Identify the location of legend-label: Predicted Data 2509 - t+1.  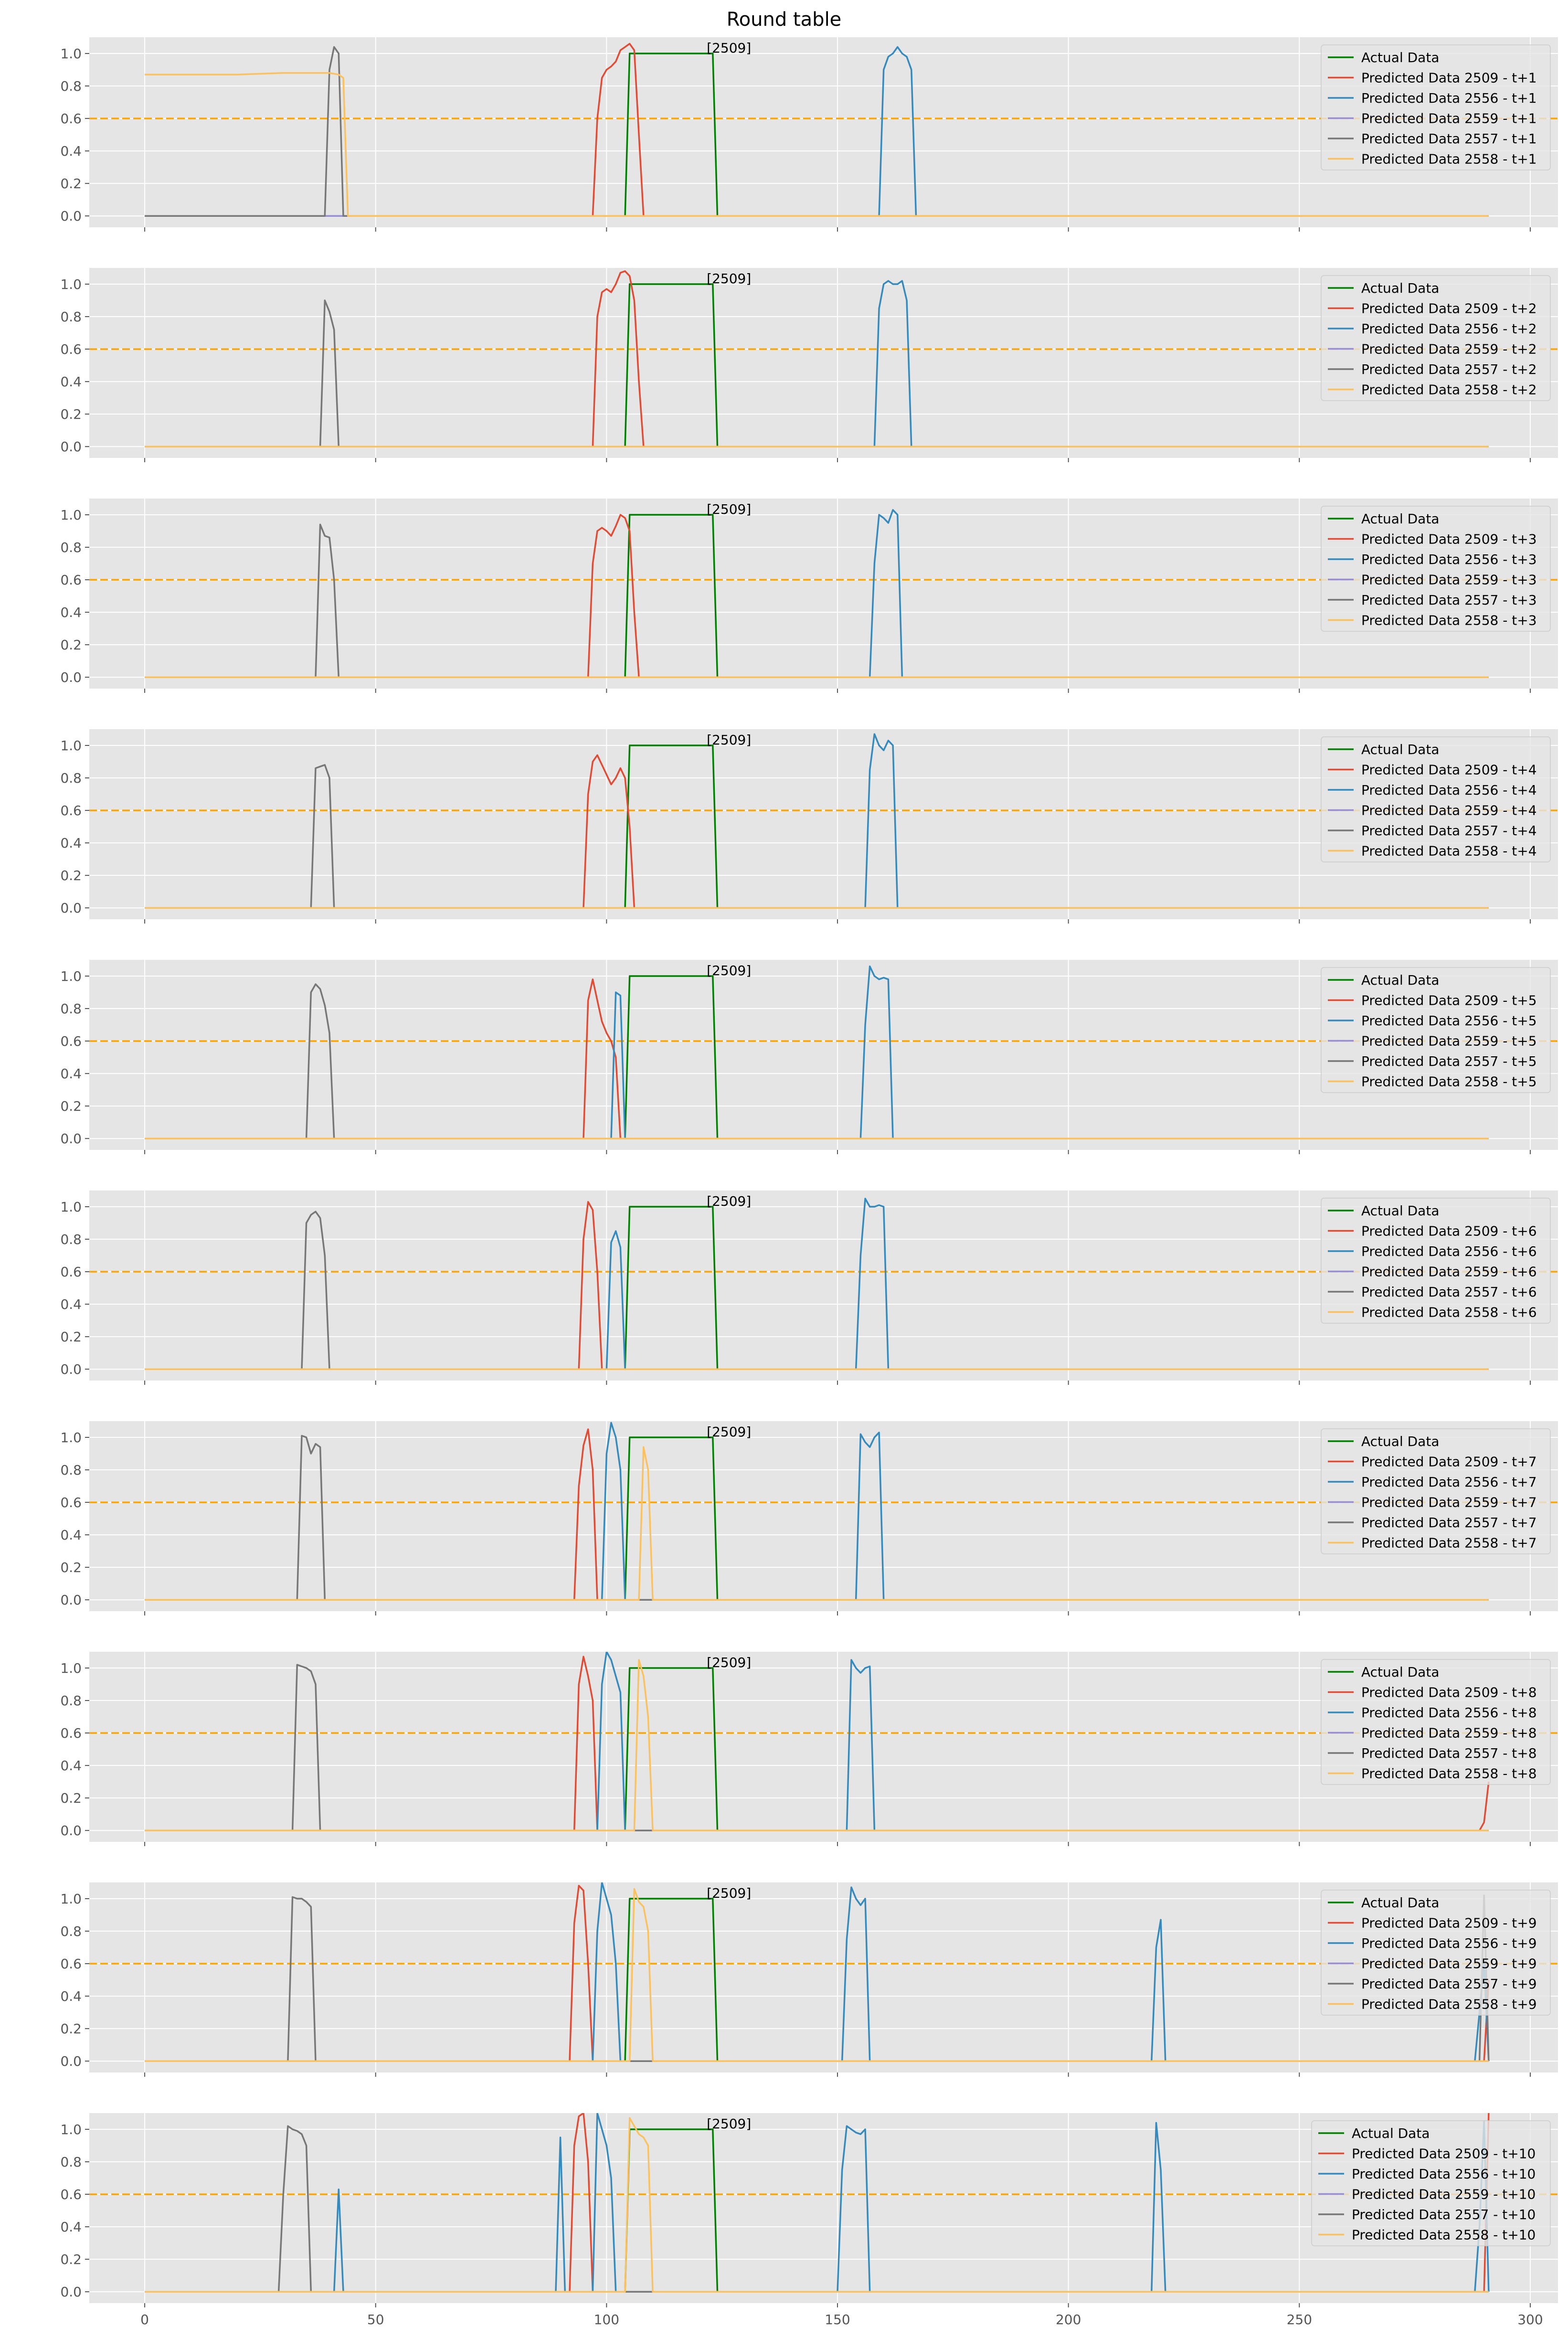
(1449, 78).